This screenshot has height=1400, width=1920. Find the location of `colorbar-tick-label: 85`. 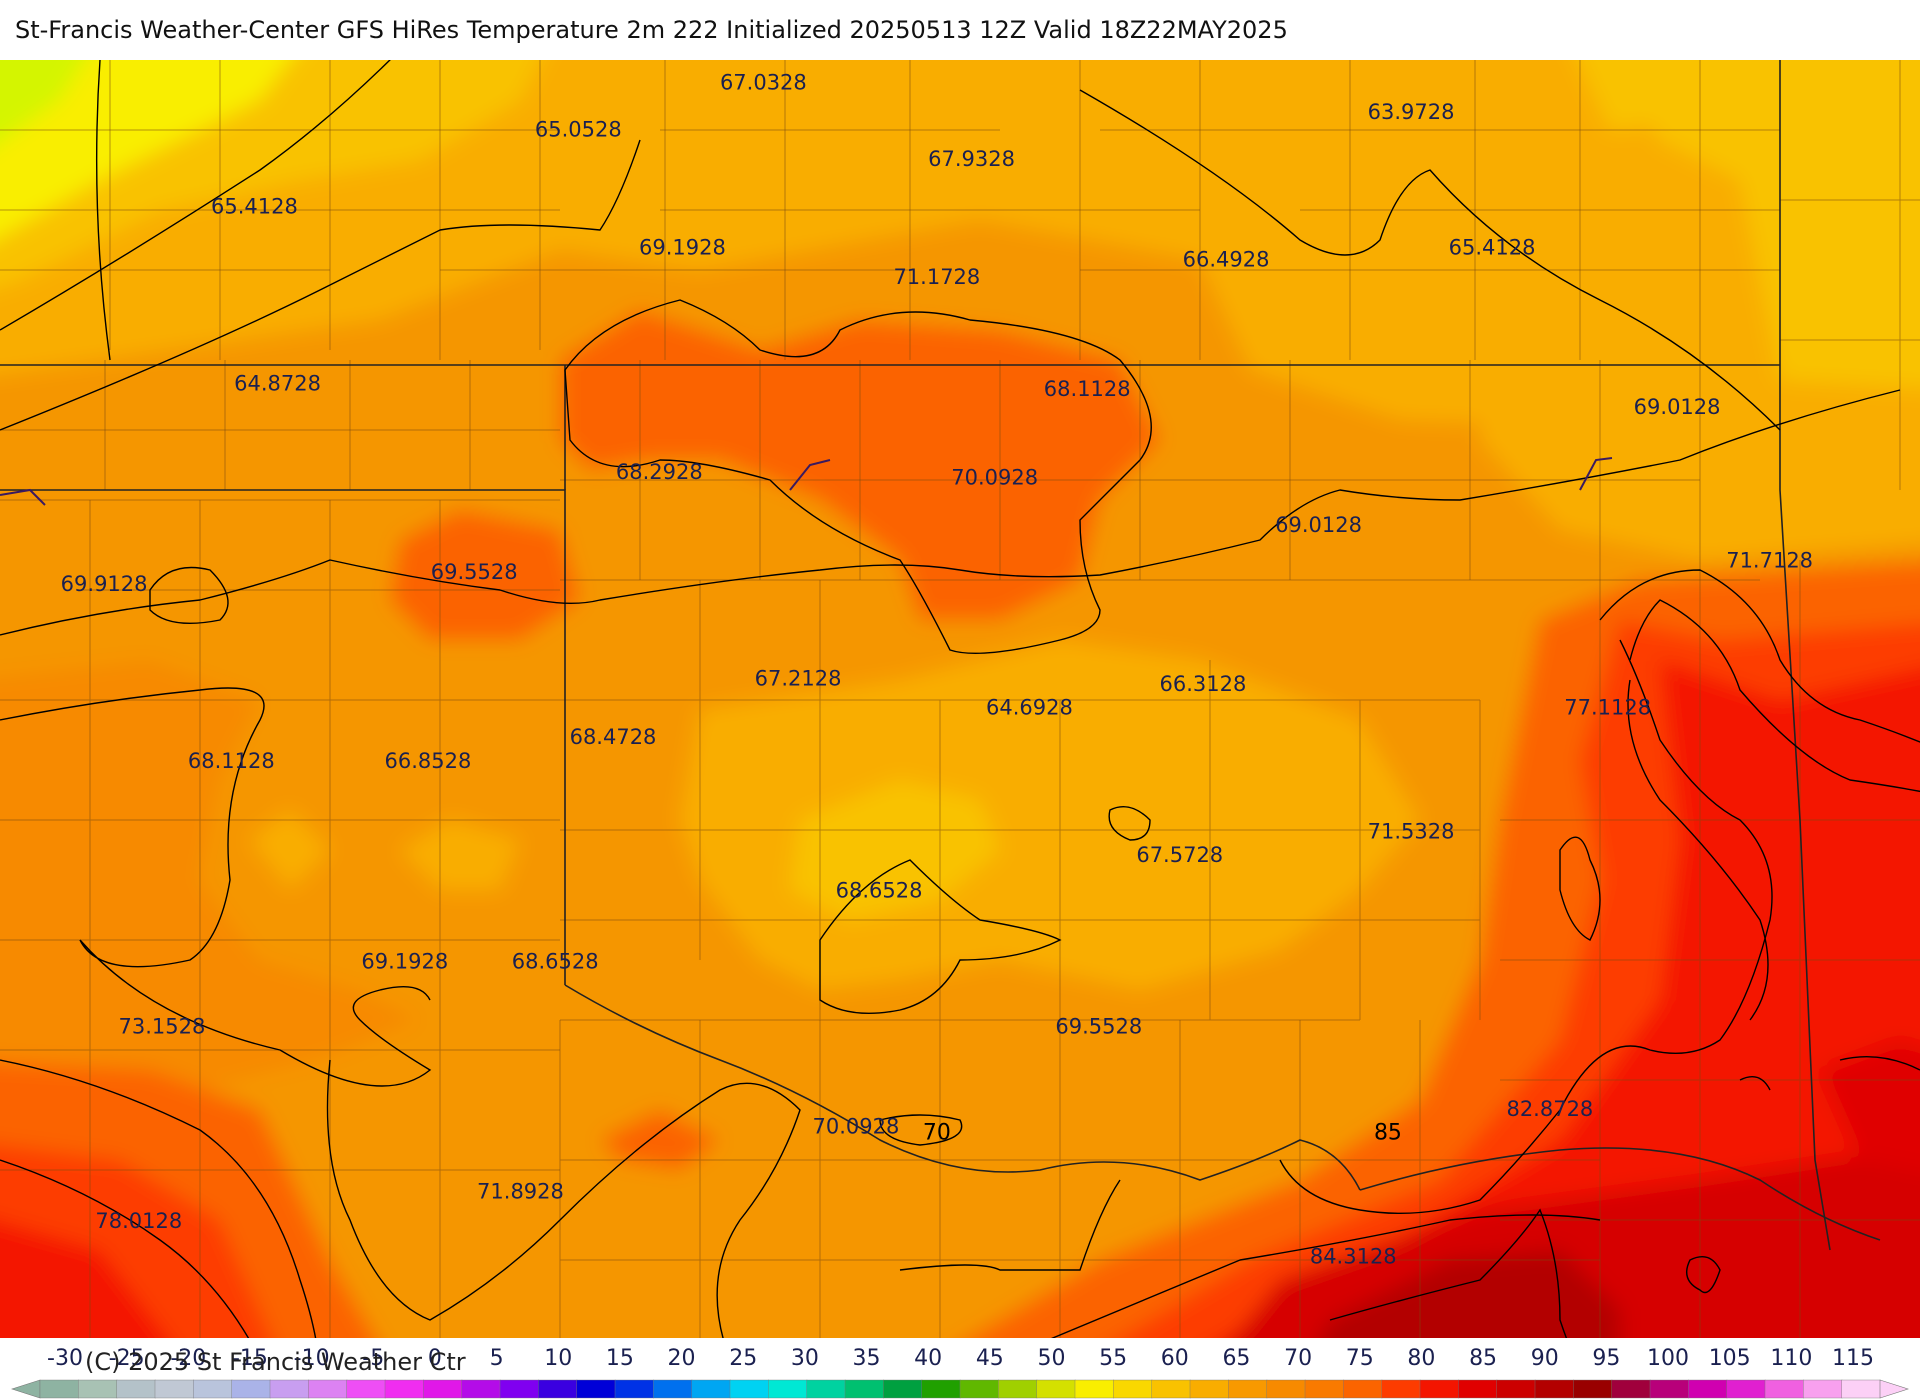

colorbar-tick-label: 85 is located at coordinates (1483, 1358).